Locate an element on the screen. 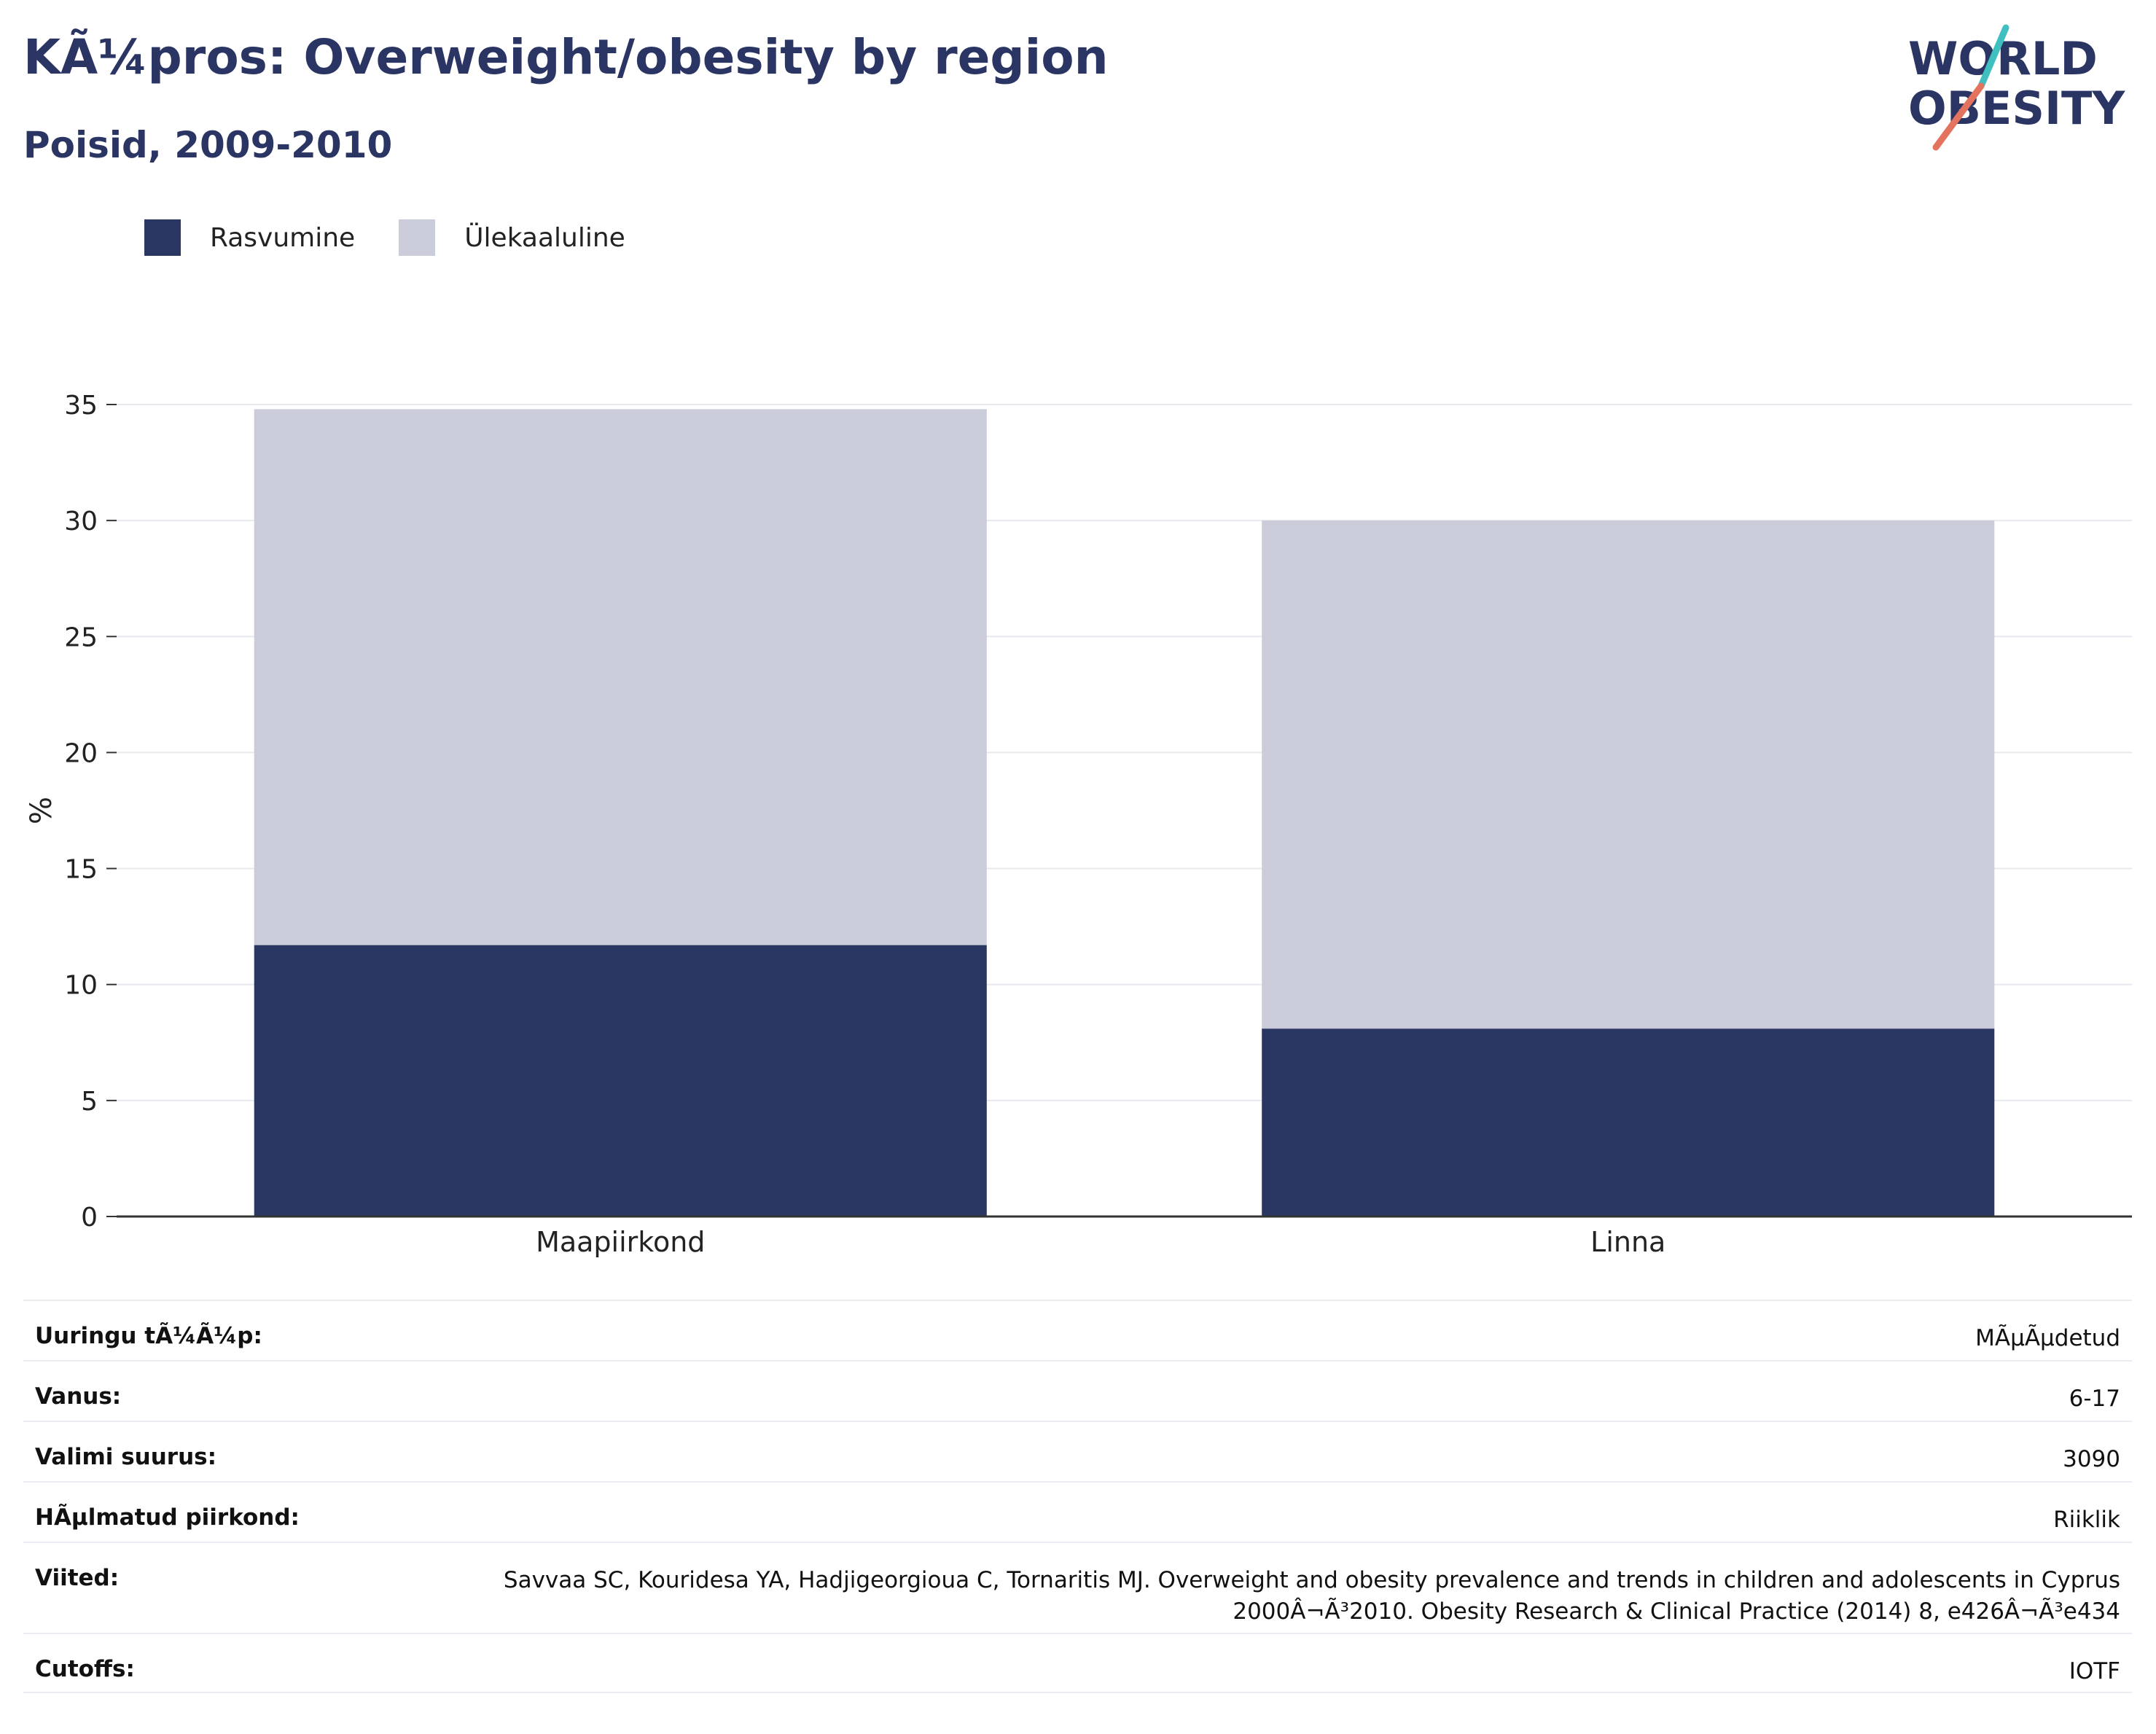 The image size is (2156, 1734). info-label-age: Vanus: is located at coordinates (79, 1397).